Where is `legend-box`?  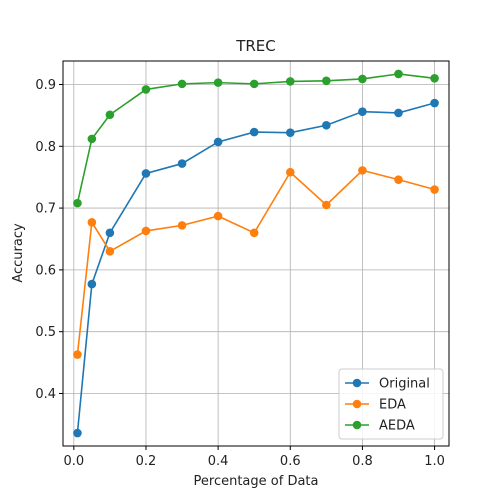 legend-box is located at coordinates (391, 404).